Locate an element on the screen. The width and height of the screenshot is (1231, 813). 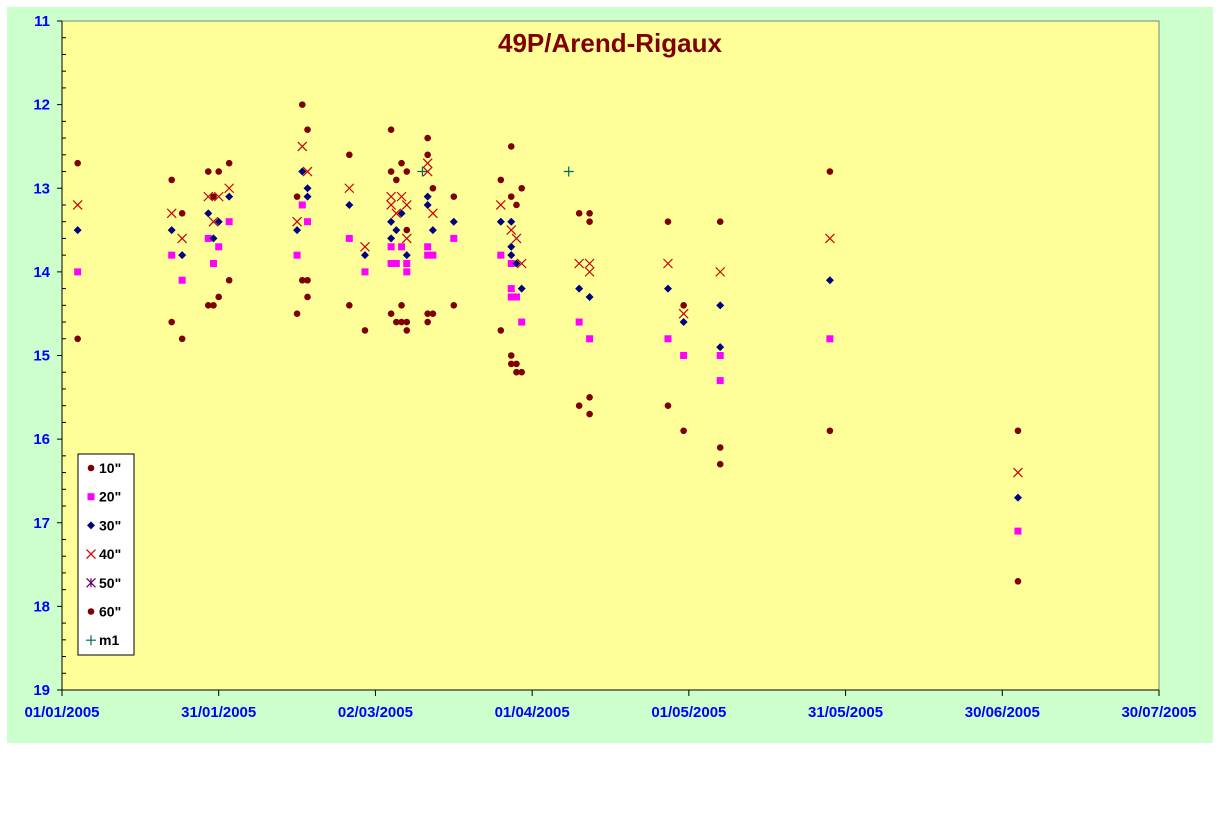
x-tick-label: 30/06/2005 is located at coordinates (1002, 712).